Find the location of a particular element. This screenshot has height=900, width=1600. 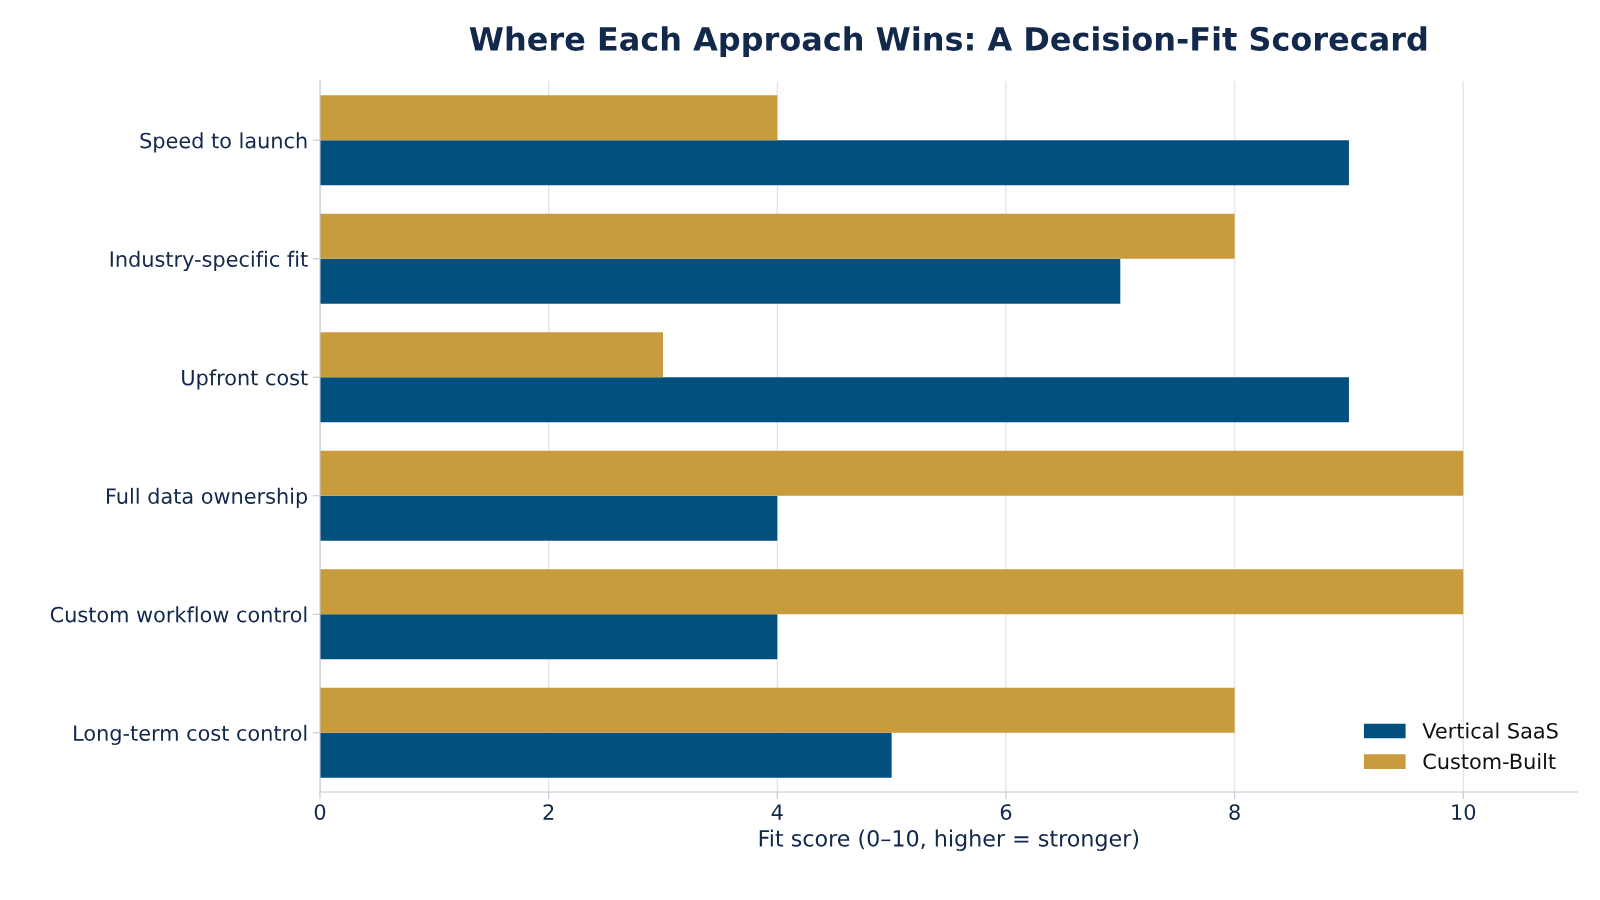

x-tick-label: 0 is located at coordinates (320, 812).